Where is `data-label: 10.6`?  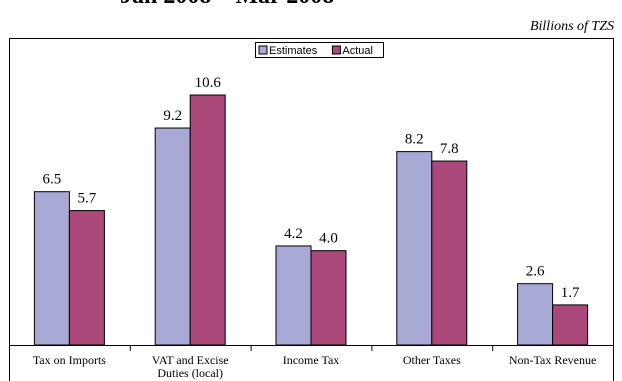
data-label: 10.6 is located at coordinates (208, 83).